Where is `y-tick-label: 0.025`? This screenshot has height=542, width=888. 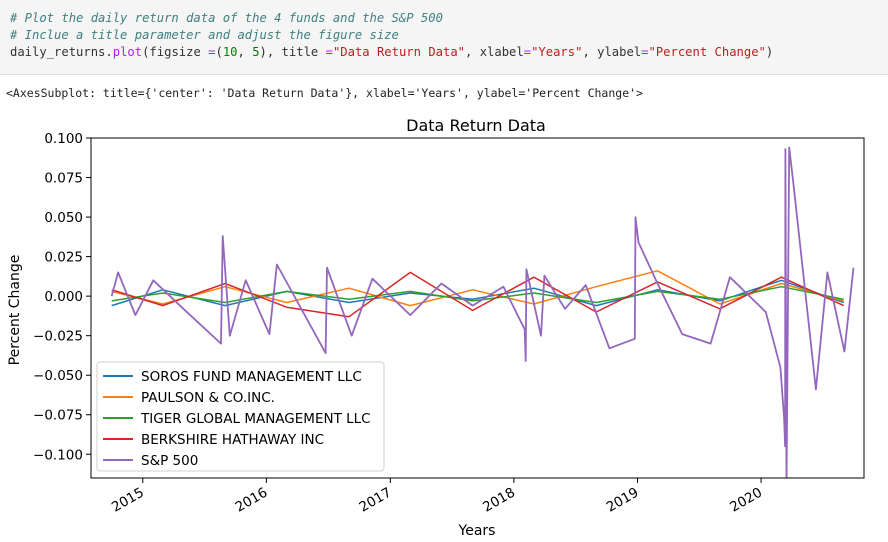
y-tick-label: 0.025 is located at coordinates (63, 258).